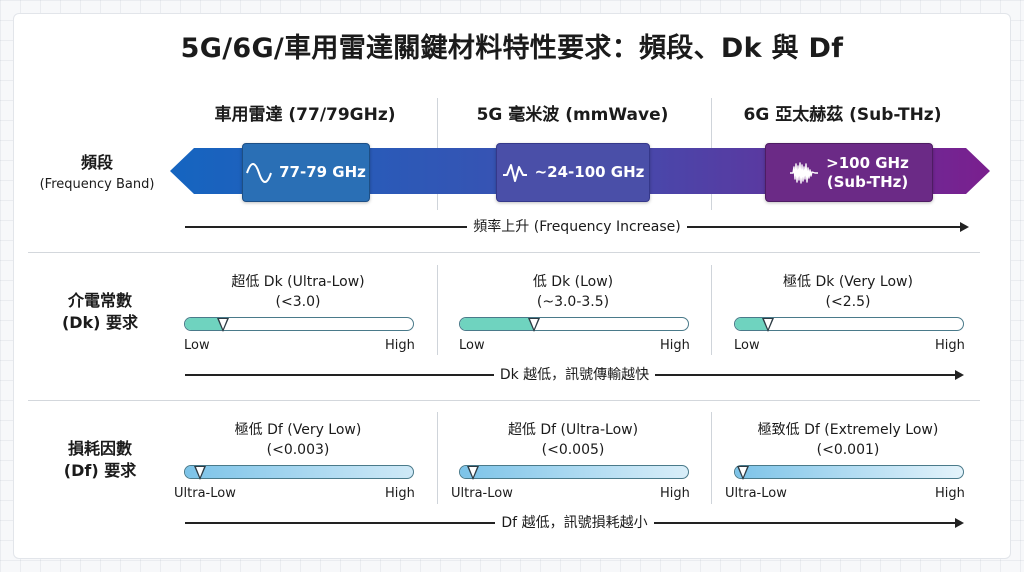 The image size is (1024, 572). What do you see at coordinates (512, 48) in the screenshot?
I see `page-title: 5G/6G/車用雷達關鍵材料特性要求：頻段、Dk 與 Df` at bounding box center [512, 48].